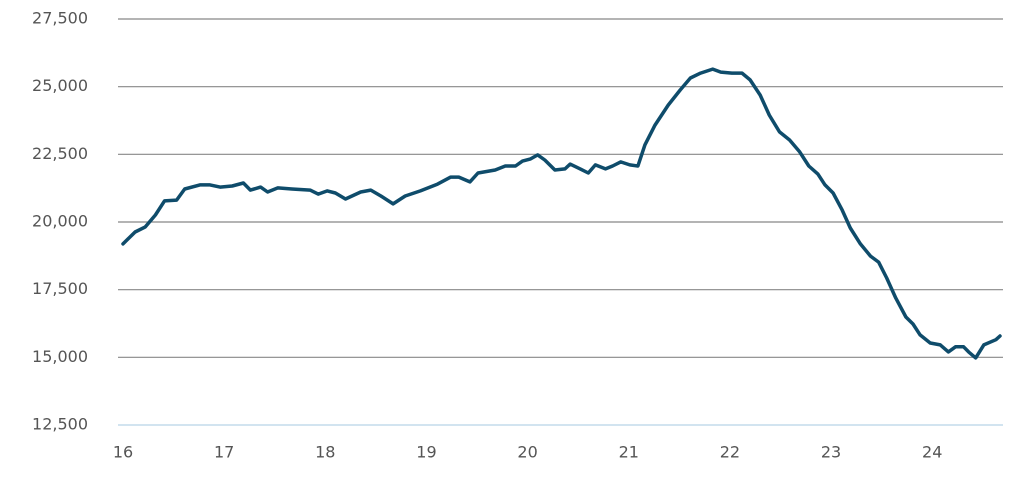  What do you see at coordinates (629, 452) in the screenshot?
I see `x-tick-label: 21` at bounding box center [629, 452].